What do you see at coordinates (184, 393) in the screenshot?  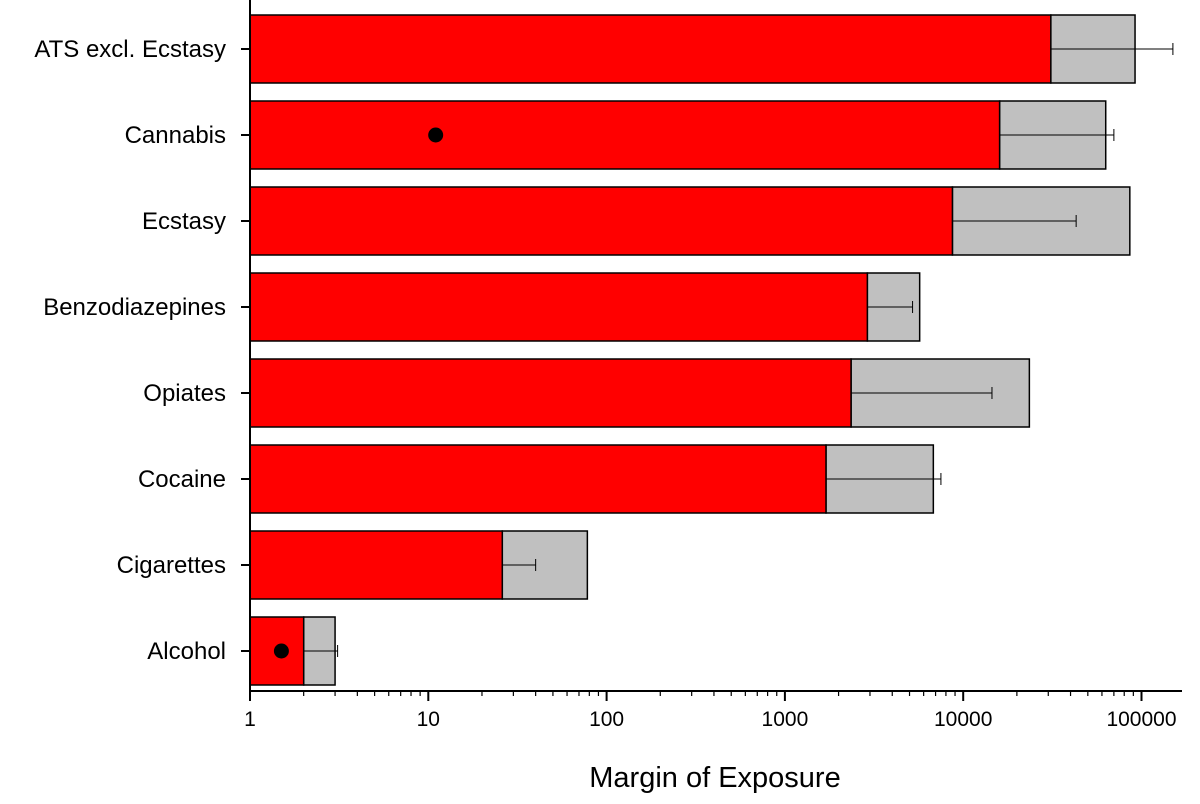 I see `category-label-opiates: Opiates` at bounding box center [184, 393].